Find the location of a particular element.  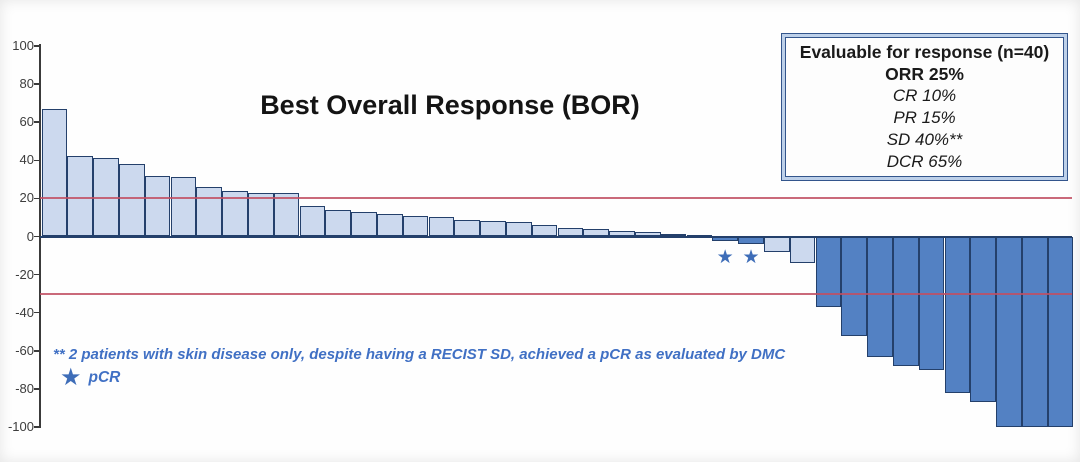

y-axis-tick-label: 0 is located at coordinates (30, 236).